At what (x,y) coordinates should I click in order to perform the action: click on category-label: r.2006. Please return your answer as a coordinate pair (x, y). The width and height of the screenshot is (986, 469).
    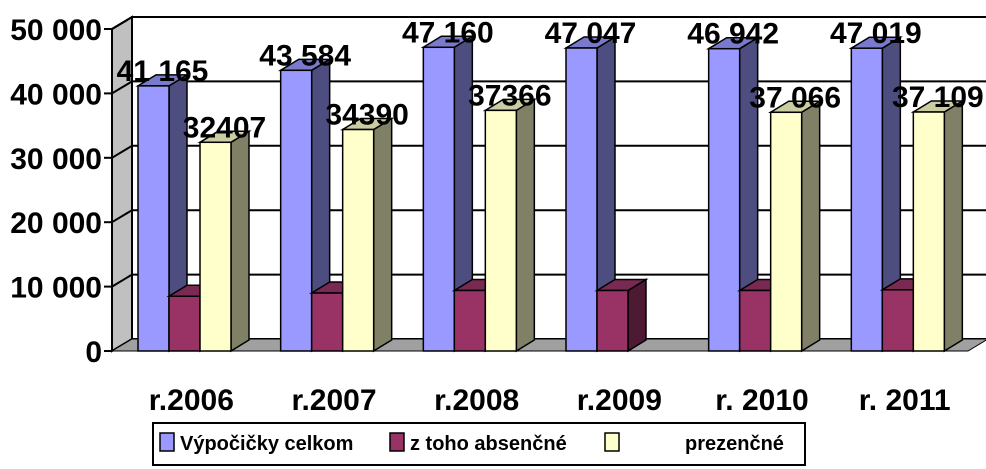
    Looking at the image, I should click on (191, 400).